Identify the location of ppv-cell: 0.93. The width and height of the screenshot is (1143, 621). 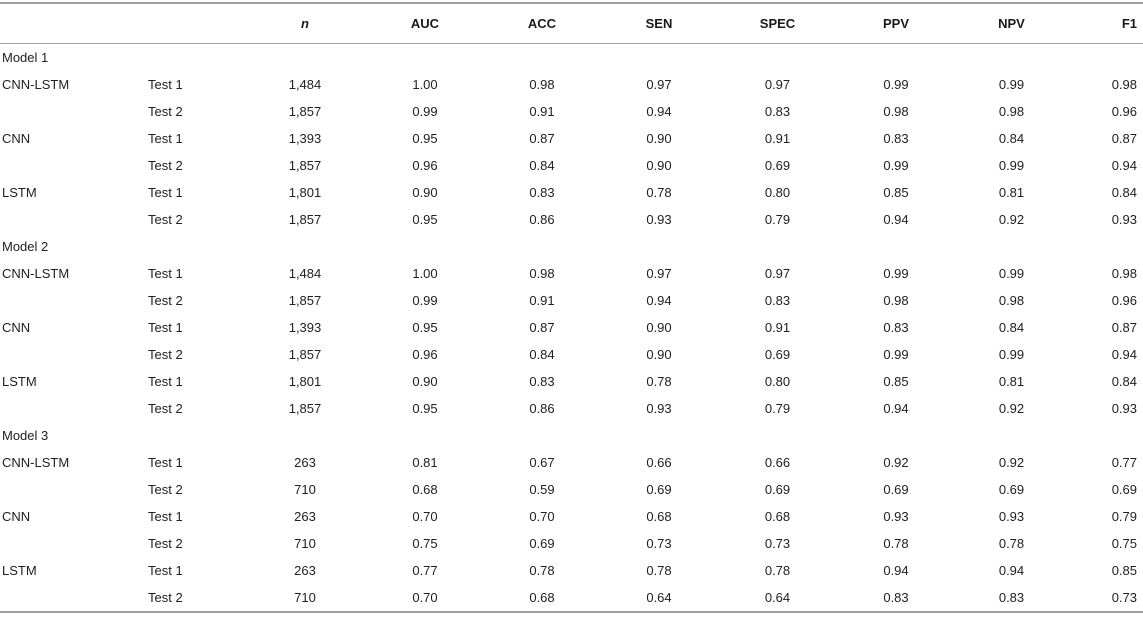
(896, 516).